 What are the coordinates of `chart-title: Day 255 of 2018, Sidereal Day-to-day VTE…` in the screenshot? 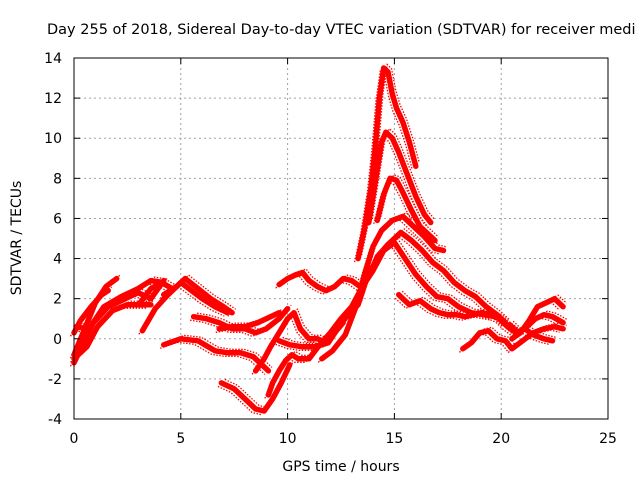 It's located at (341, 30).